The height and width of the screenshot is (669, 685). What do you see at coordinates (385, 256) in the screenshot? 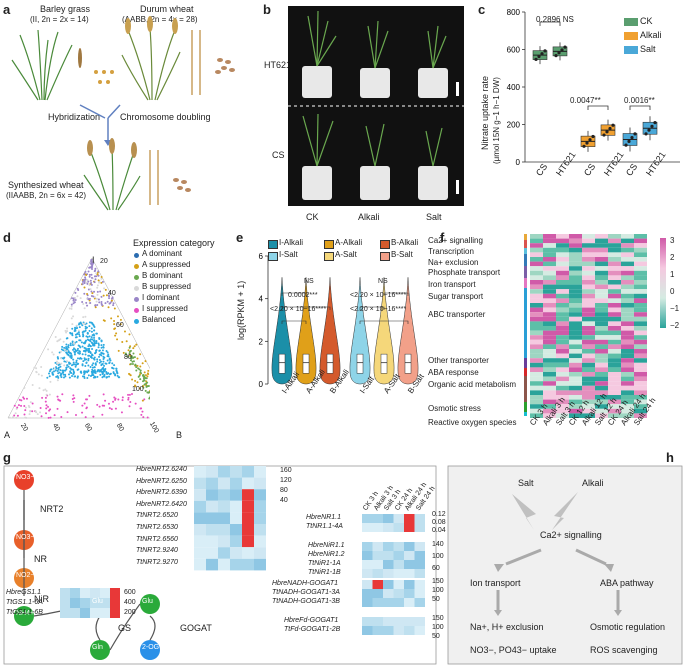
I see `e-legend-swatch` at bounding box center [385, 256].